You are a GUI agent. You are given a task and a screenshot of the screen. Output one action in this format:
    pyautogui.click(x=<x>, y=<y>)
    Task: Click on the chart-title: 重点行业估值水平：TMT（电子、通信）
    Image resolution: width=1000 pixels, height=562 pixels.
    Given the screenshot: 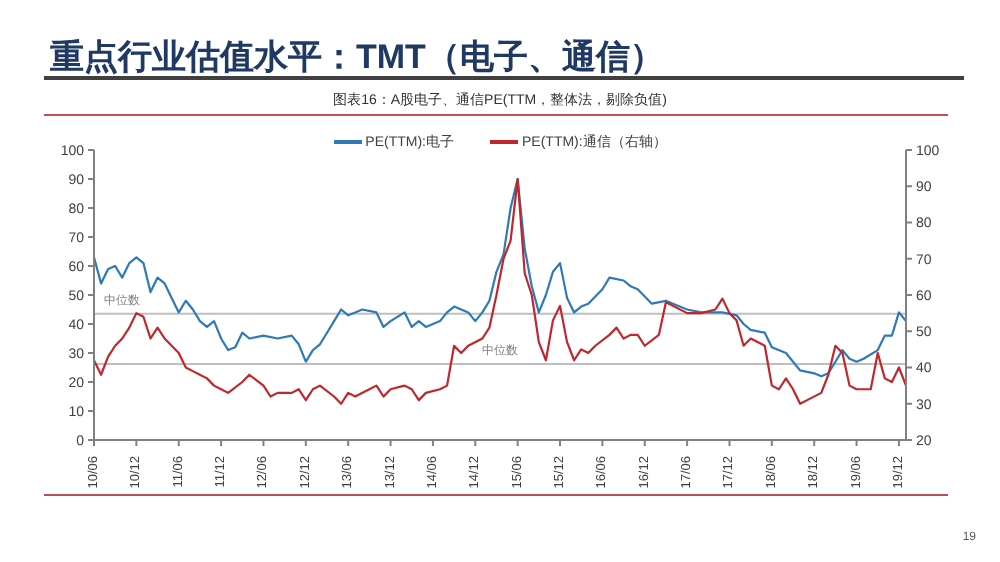 What is the action you would take?
    pyautogui.click(x=357, y=58)
    